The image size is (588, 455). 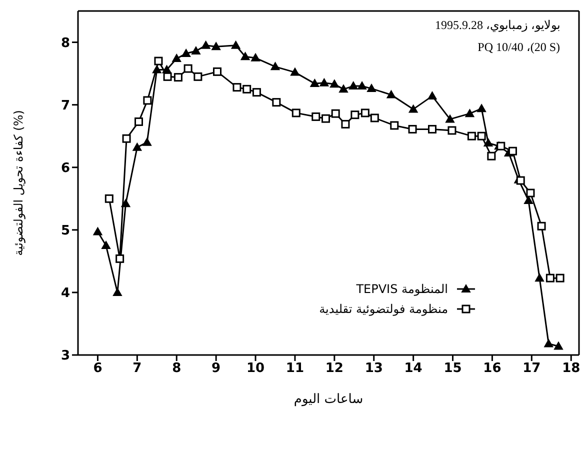 What do you see at coordinates (518, 47) in the screenshot?
I see `annotation: PQ 10/40 ،(20 S)` at bounding box center [518, 47].